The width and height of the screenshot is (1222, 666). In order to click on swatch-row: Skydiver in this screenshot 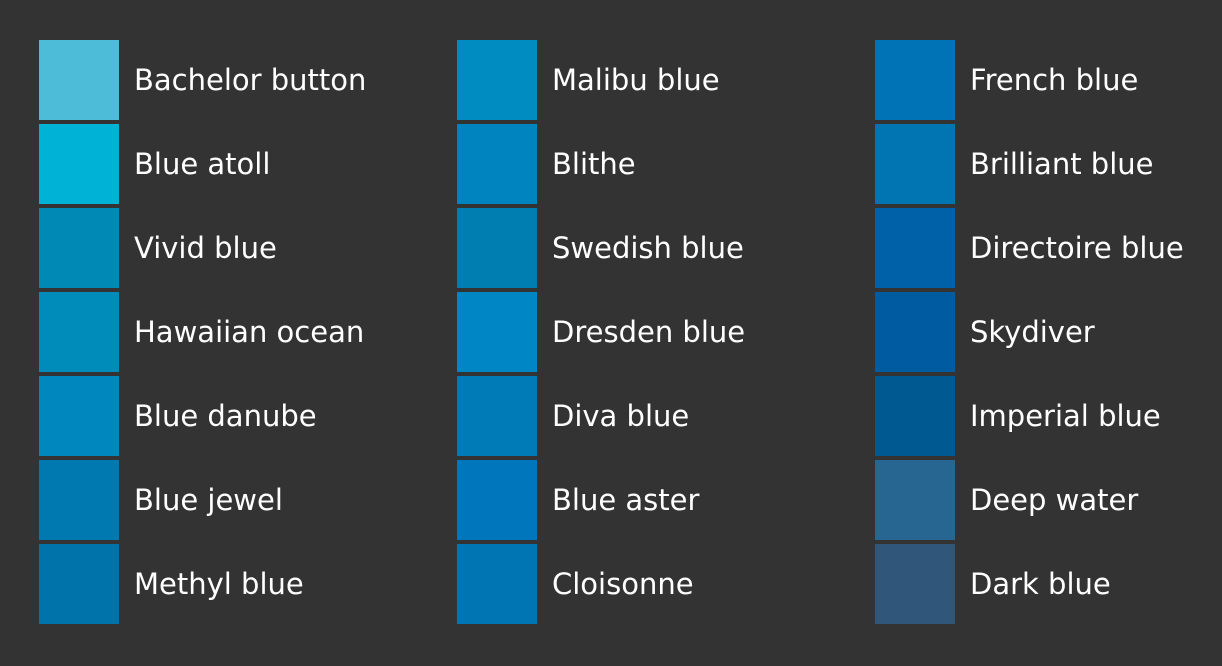, I will do `click(1045, 332)`.